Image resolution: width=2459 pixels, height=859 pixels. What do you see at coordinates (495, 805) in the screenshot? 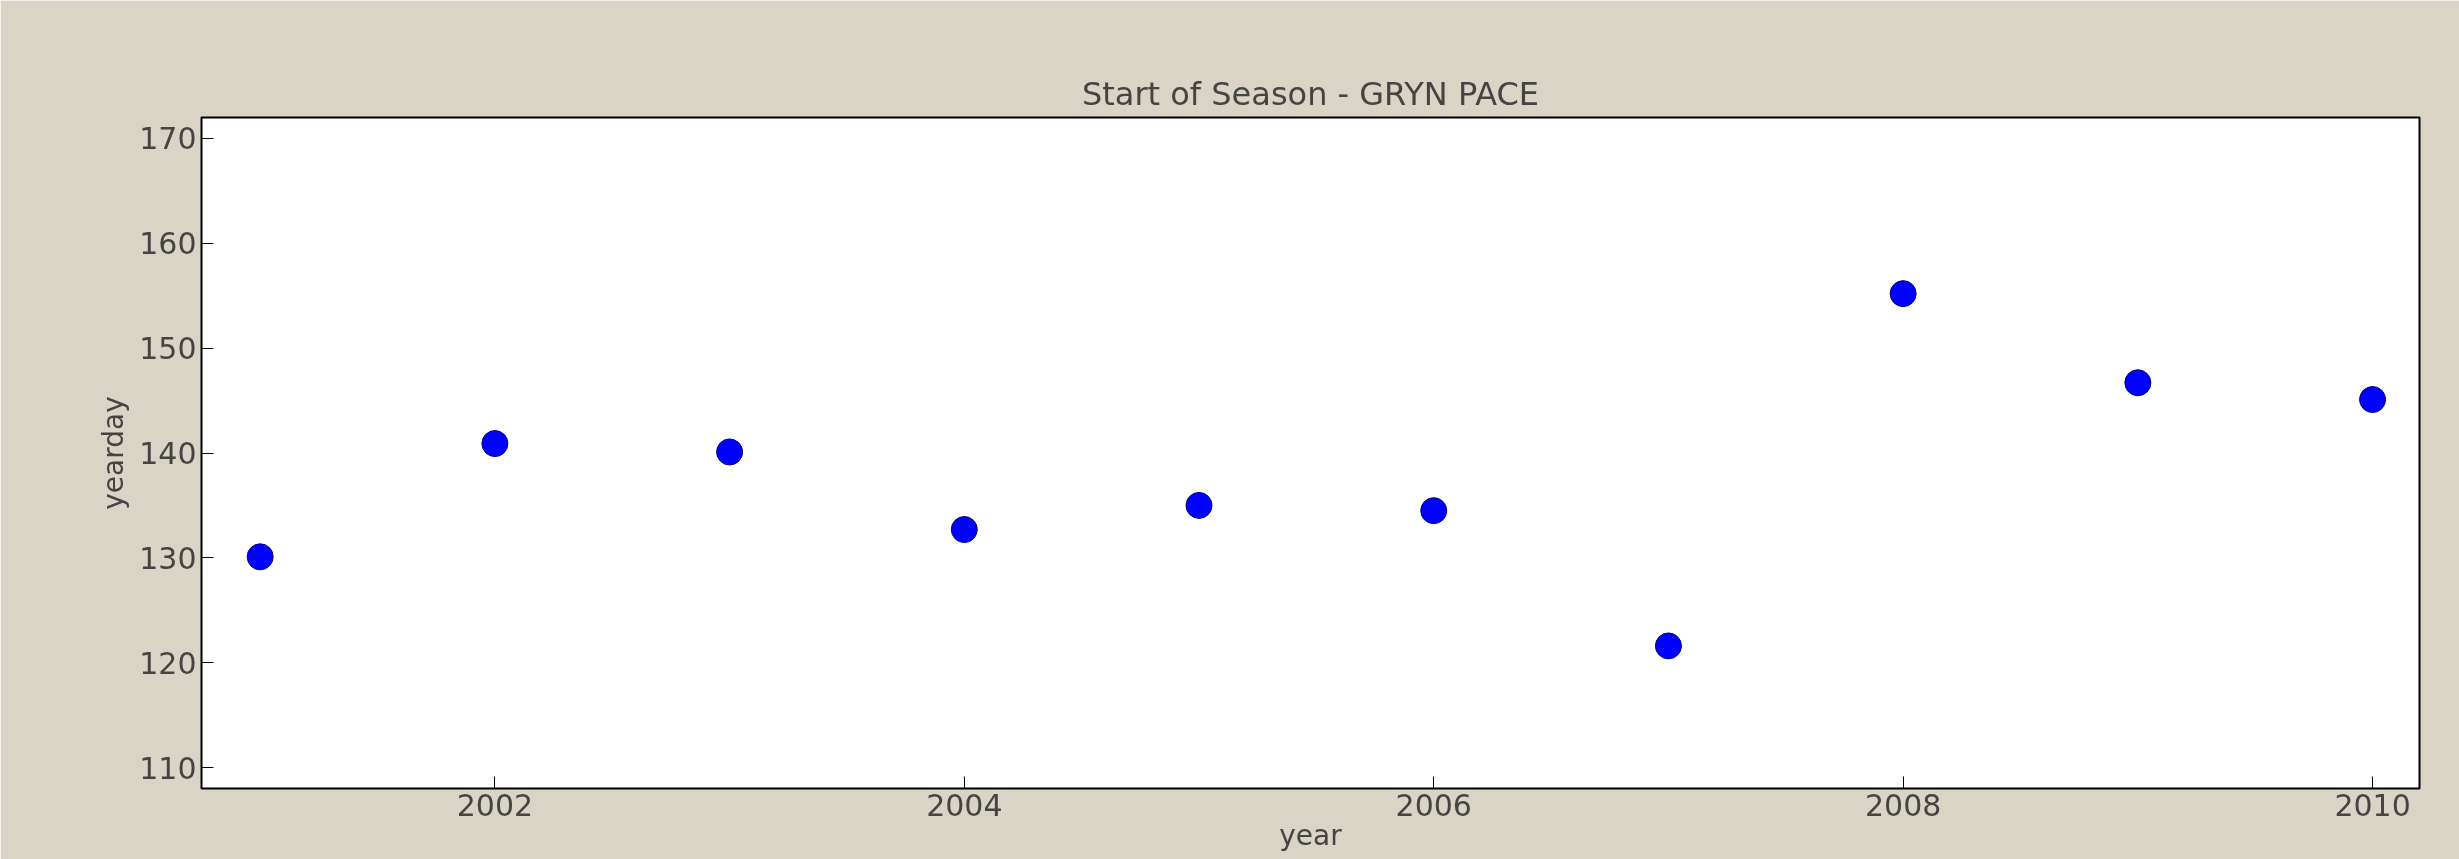
I see `x-tick-label: 2002` at bounding box center [495, 805].